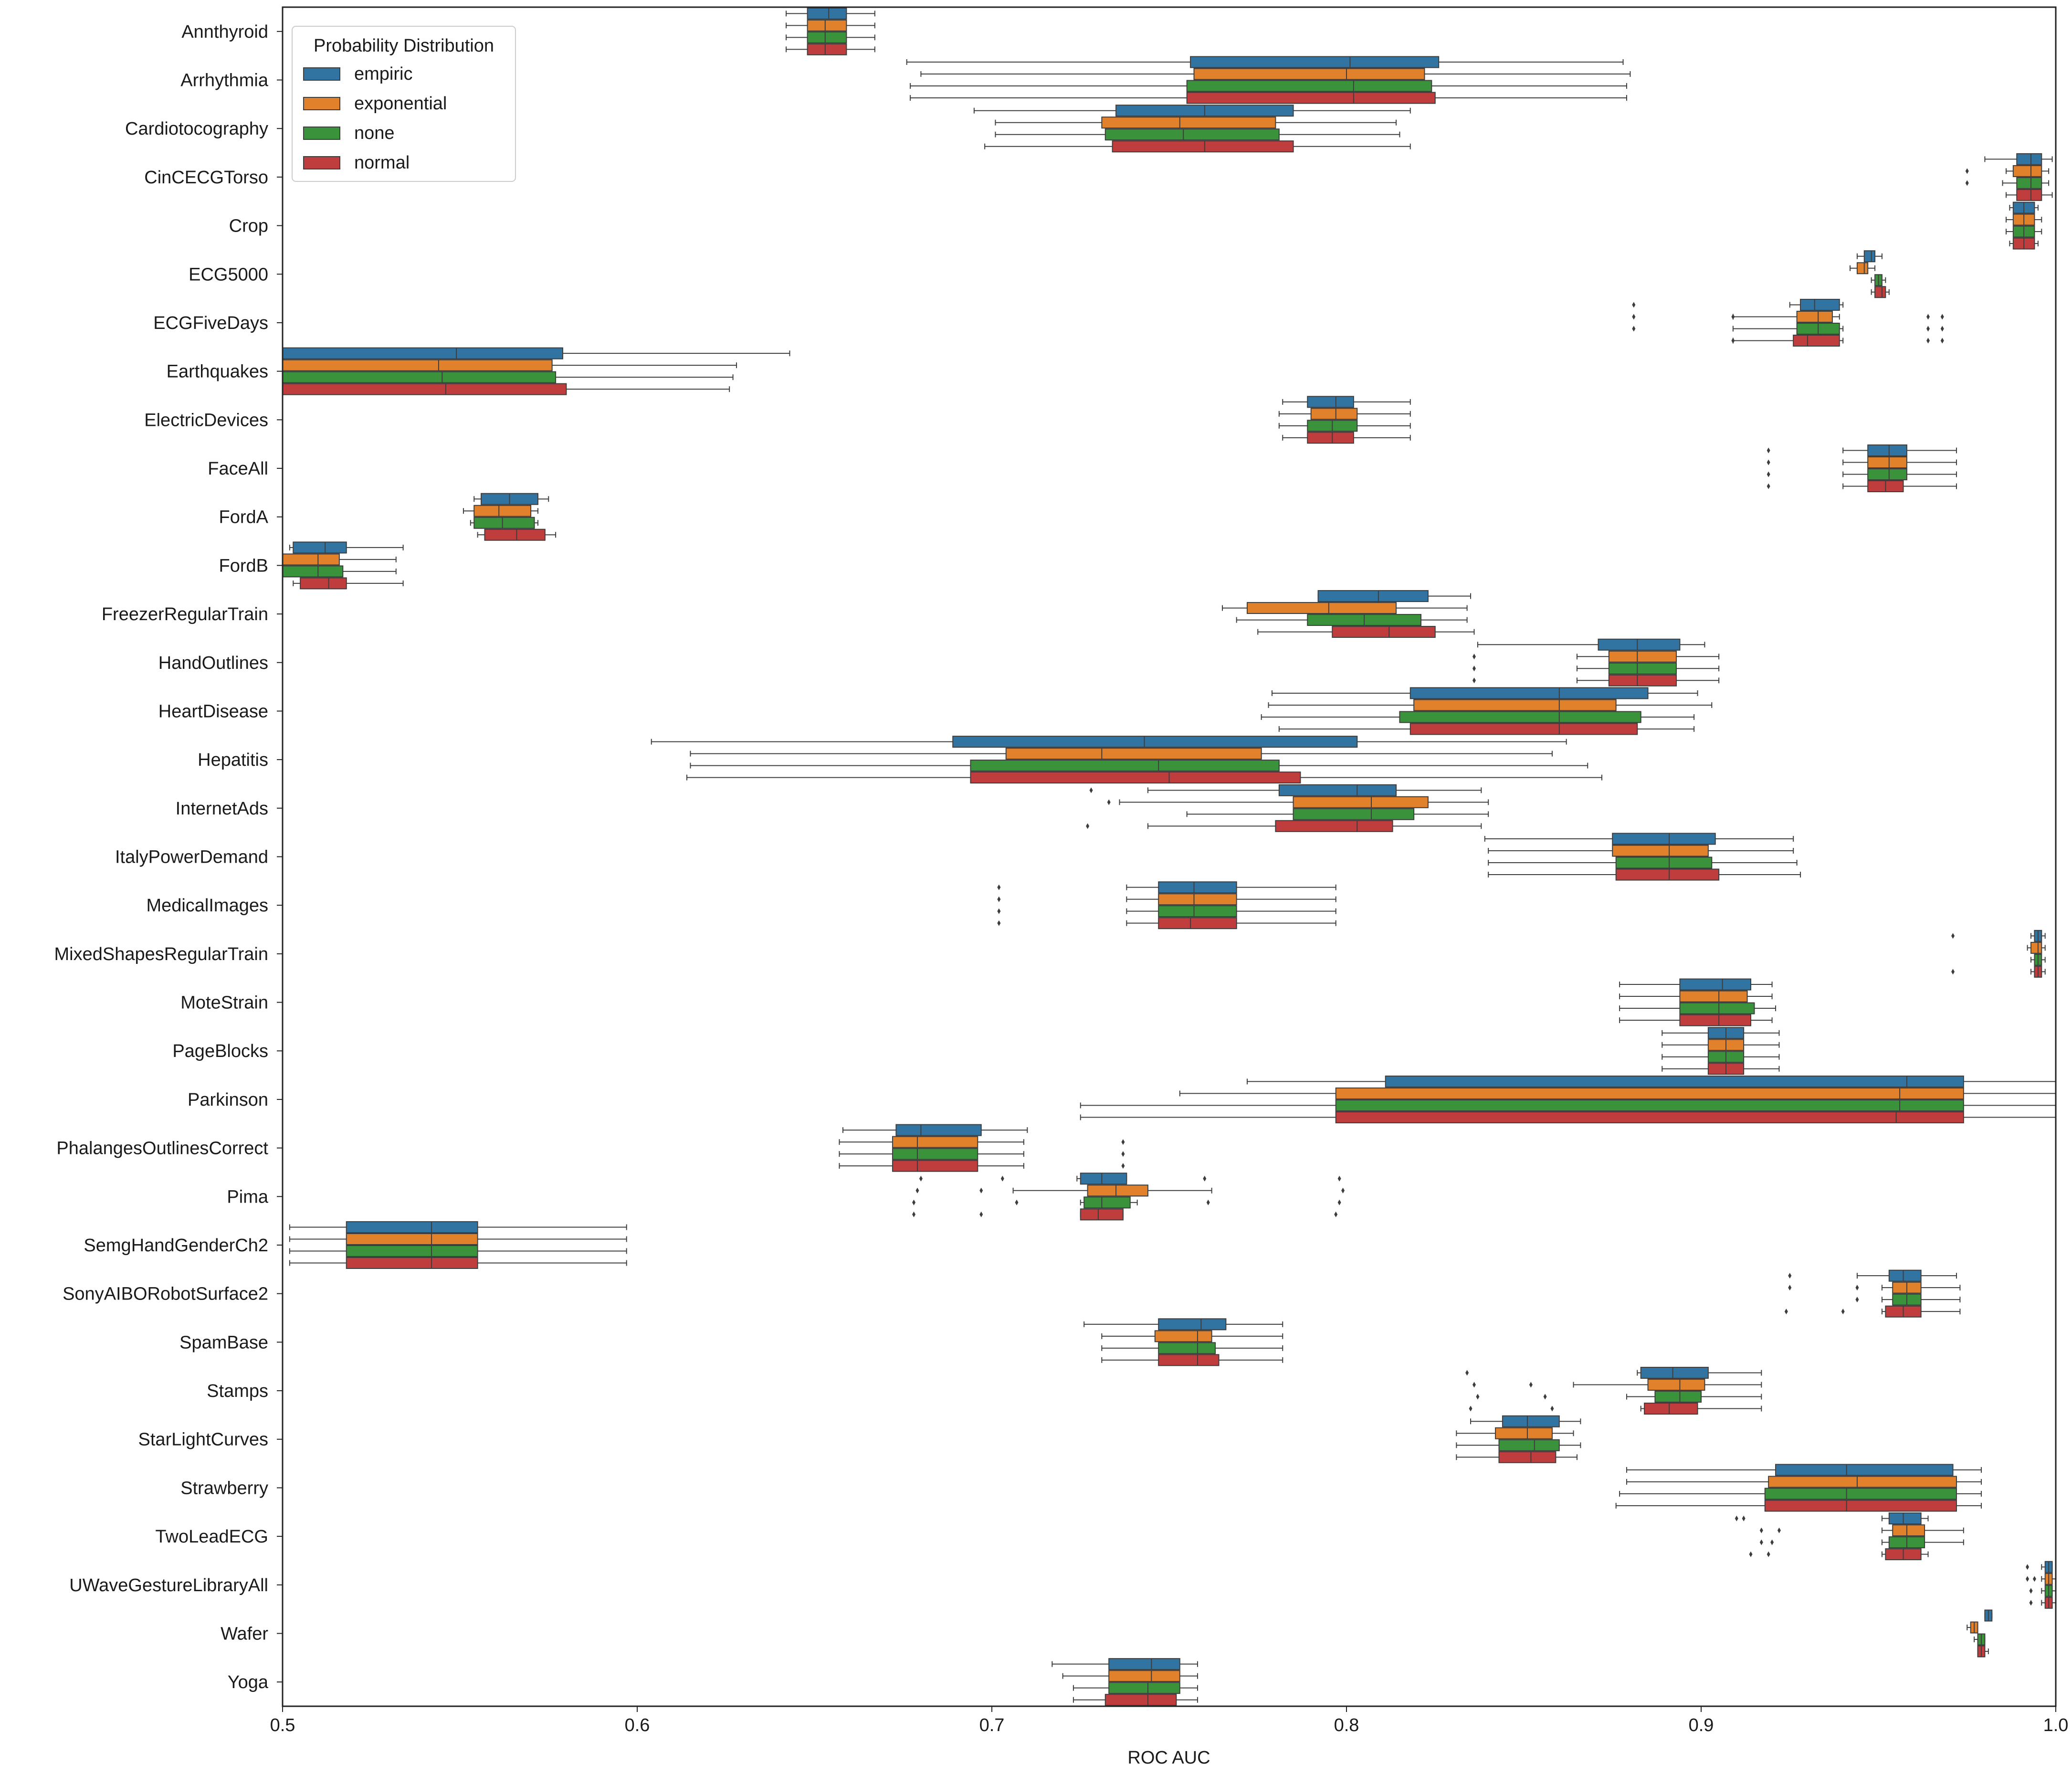 This screenshot has height=1775, width=2072. Describe the element at coordinates (404, 46) in the screenshot. I see `legend-title: Probability Distribution` at that location.